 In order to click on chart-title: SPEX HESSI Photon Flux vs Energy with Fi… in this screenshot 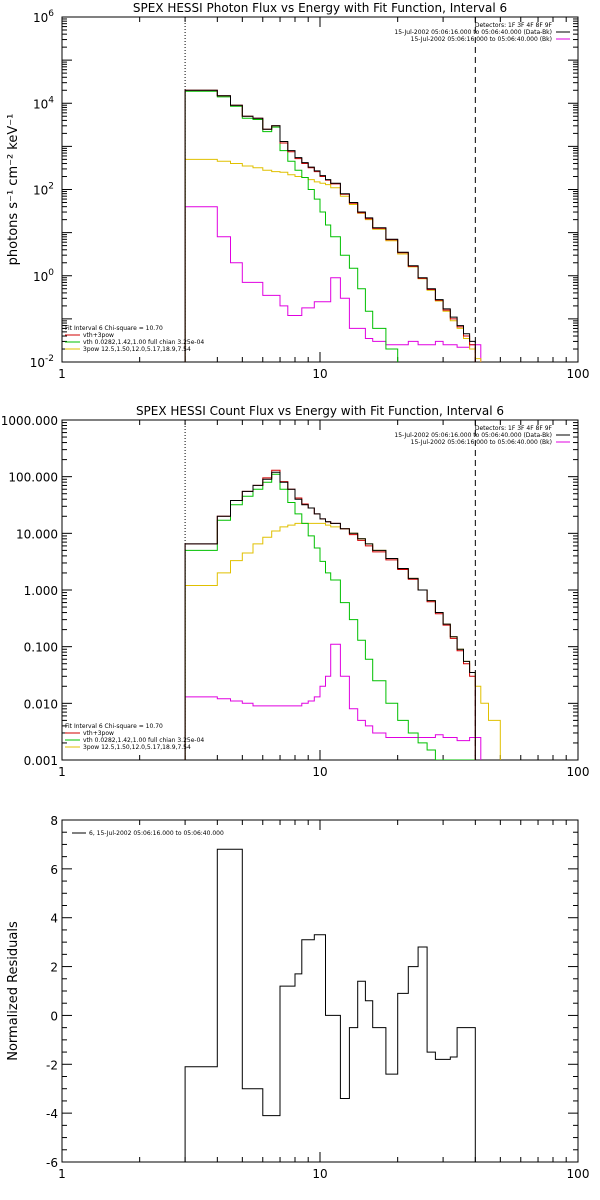, I will do `click(320, 8)`.